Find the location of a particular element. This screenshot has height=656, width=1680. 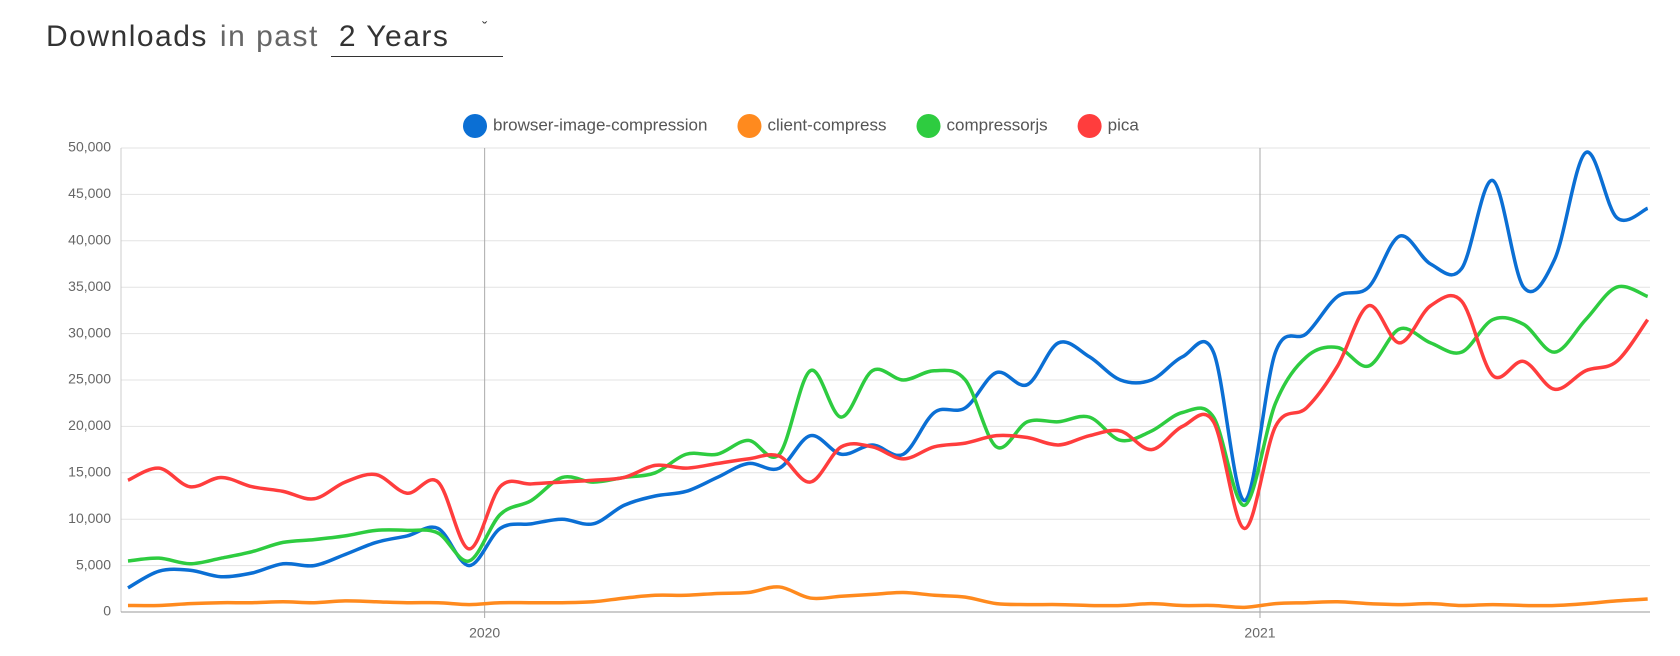

legend-label: compressorjs is located at coordinates (997, 124).